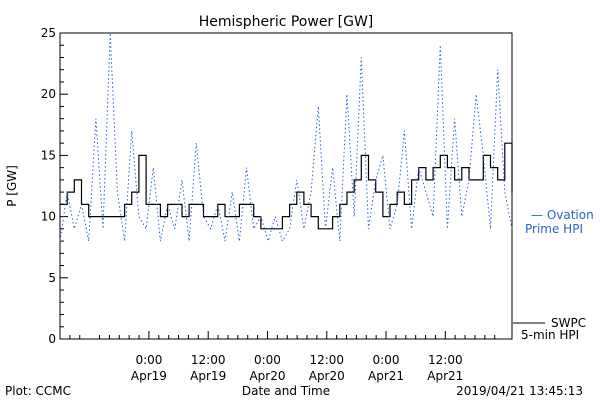  I want to click on x-tick-date-1: Apr19, so click(208, 376).